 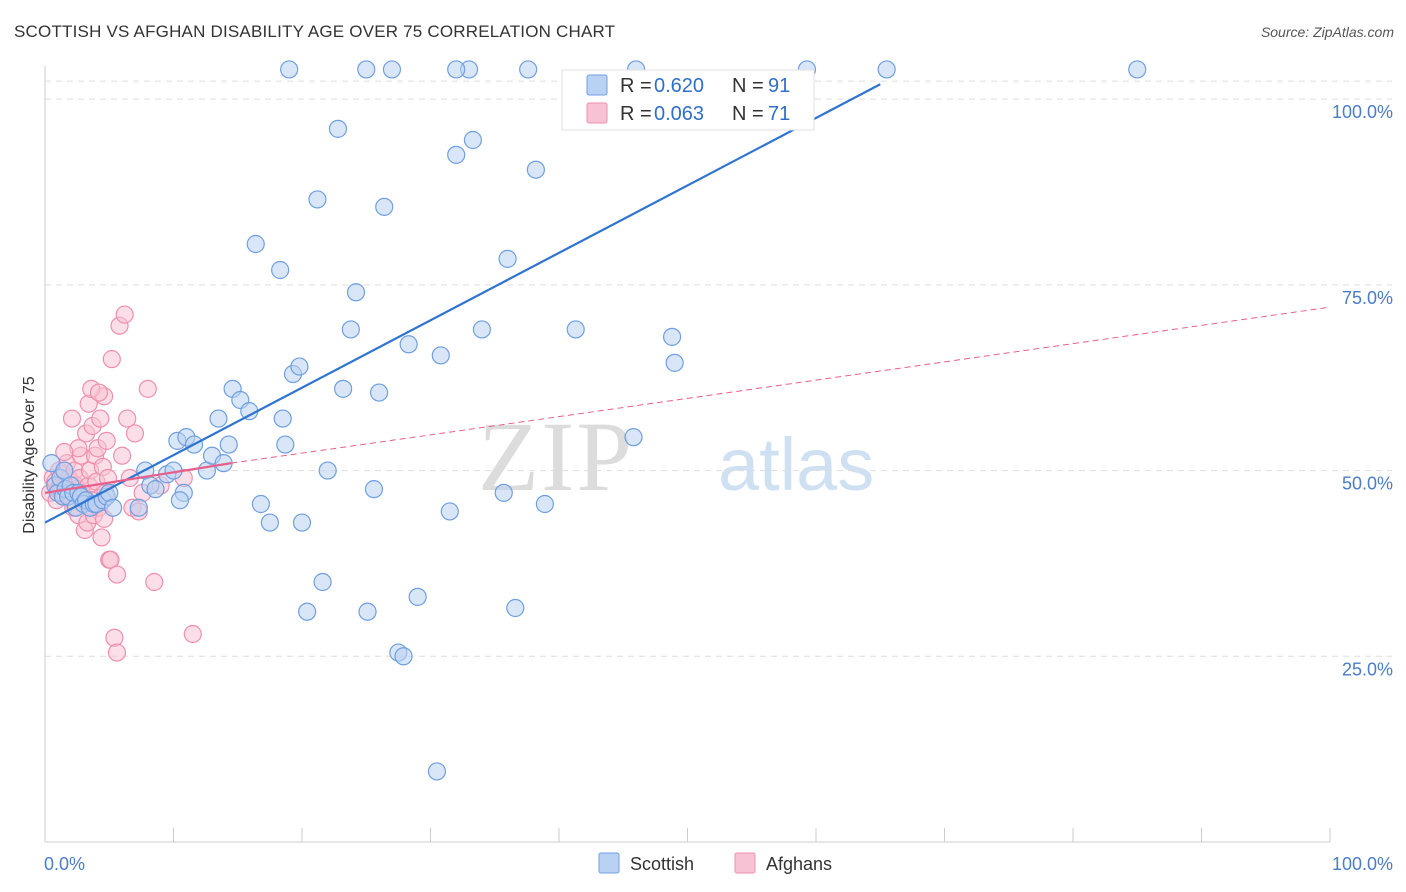 I want to click on legend-scottish-swatch, so click(x=609, y=863).